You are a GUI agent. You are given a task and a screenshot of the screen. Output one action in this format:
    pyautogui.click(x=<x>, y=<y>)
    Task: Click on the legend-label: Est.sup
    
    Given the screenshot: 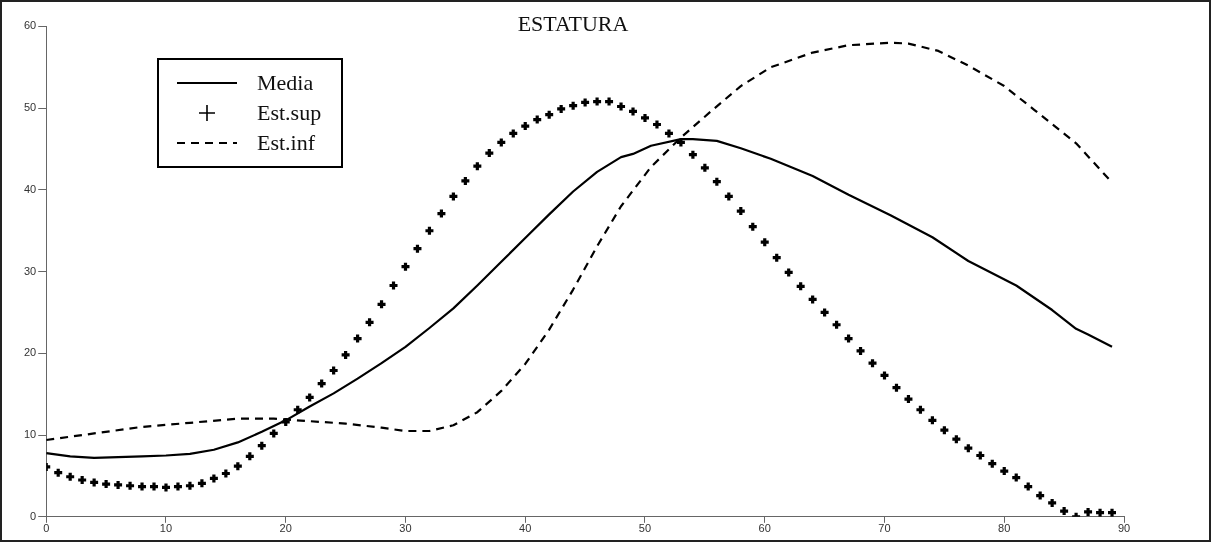 What is the action you would take?
    pyautogui.click(x=289, y=113)
    